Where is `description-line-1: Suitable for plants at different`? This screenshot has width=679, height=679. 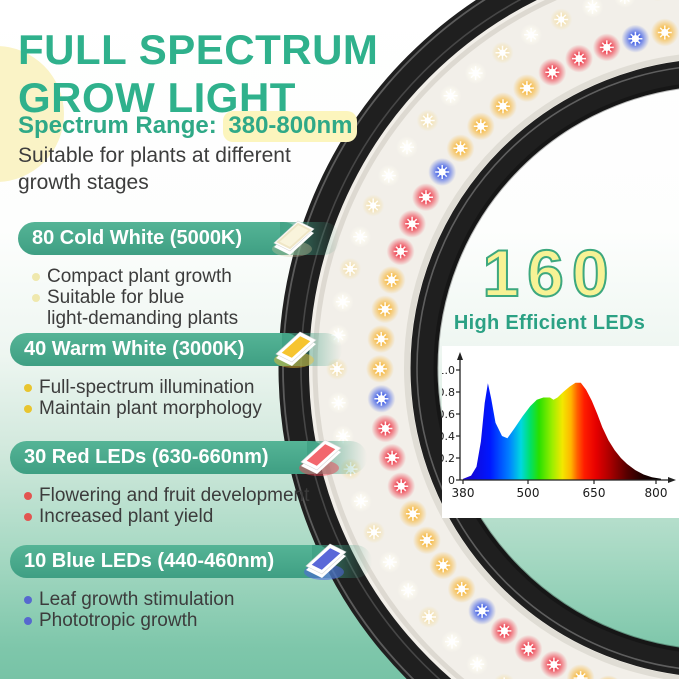
description-line-1: Suitable for plants at different is located at coordinates (154, 155).